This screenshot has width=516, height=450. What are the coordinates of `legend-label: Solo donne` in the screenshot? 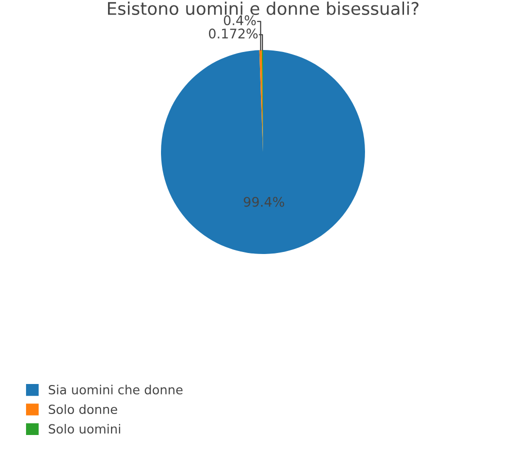 It's located at (83, 409).